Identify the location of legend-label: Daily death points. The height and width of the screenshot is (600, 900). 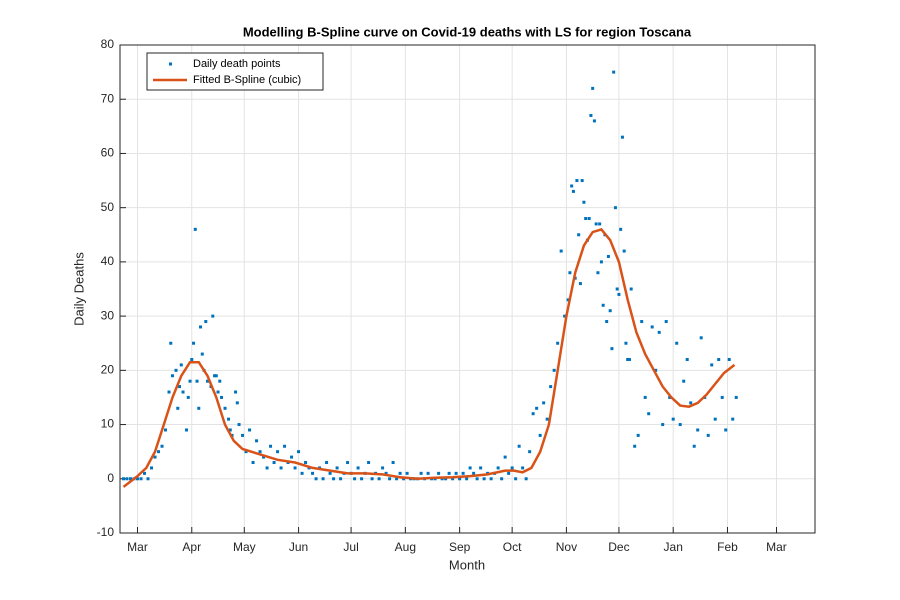
(237, 64).